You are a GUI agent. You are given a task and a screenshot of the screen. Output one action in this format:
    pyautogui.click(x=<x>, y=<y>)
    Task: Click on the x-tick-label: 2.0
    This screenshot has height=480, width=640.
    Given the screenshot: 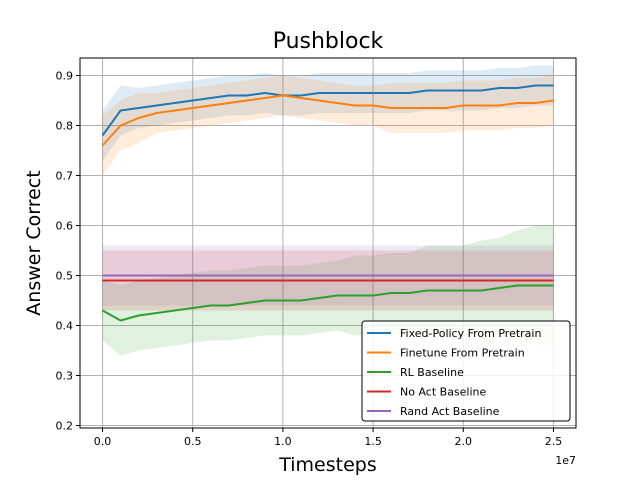 What is the action you would take?
    pyautogui.click(x=464, y=441)
    